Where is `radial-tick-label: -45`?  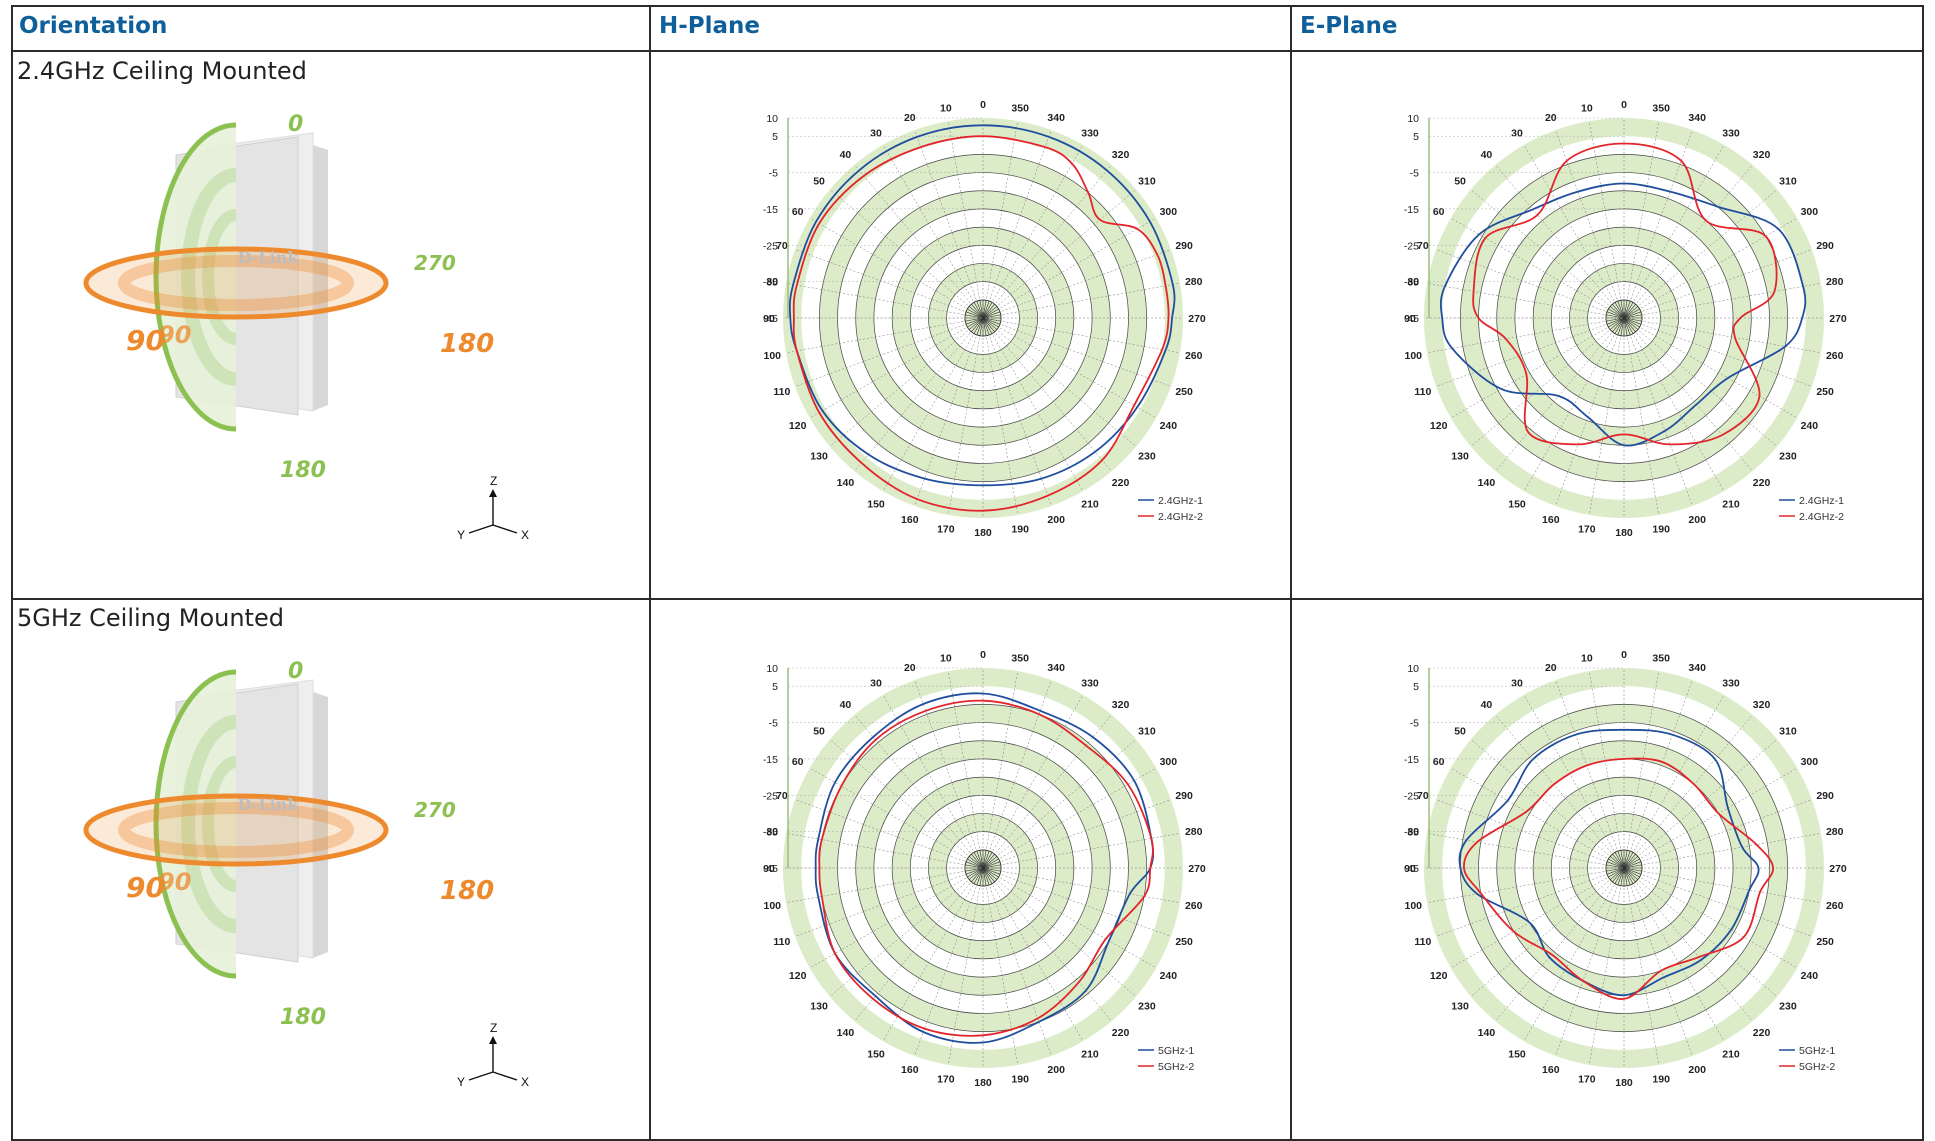 radial-tick-label: -45 is located at coordinates (1411, 319).